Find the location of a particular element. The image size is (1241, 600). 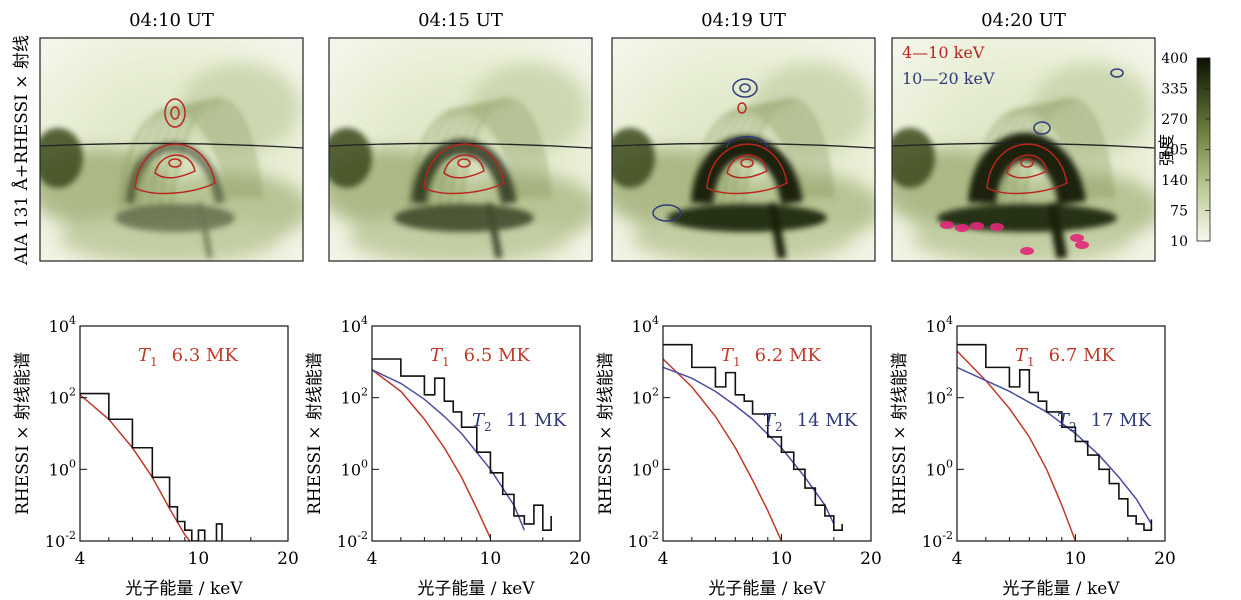

images-ylabel: AIA 131 Å+RHESSI × 射线 is located at coordinates (21, 150).